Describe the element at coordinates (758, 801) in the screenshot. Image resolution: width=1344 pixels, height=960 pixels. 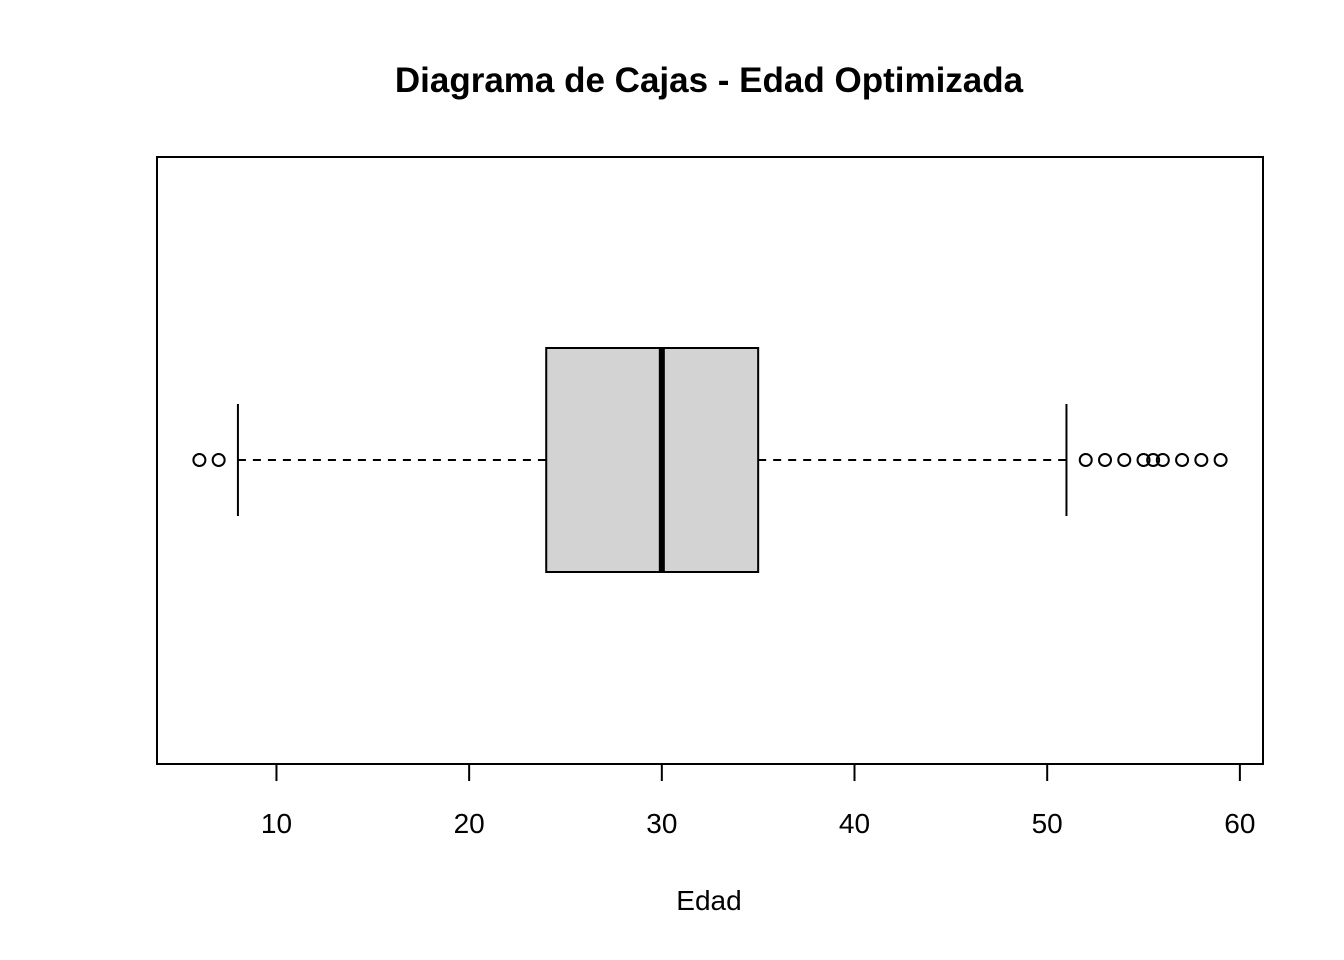
I see `x-axis: 10 20 30 40 50 60` at that location.